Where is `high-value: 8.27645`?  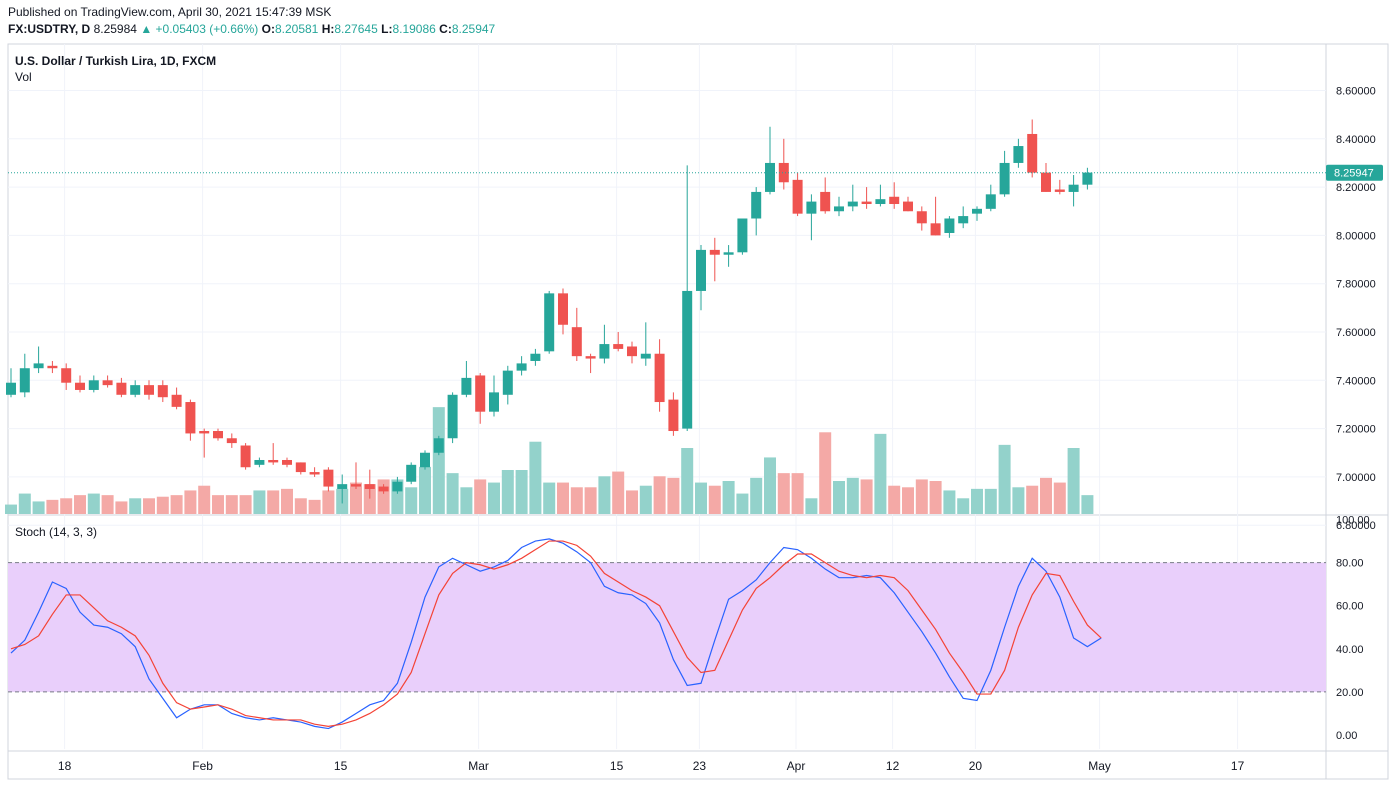 high-value: 8.27645 is located at coordinates (356, 29).